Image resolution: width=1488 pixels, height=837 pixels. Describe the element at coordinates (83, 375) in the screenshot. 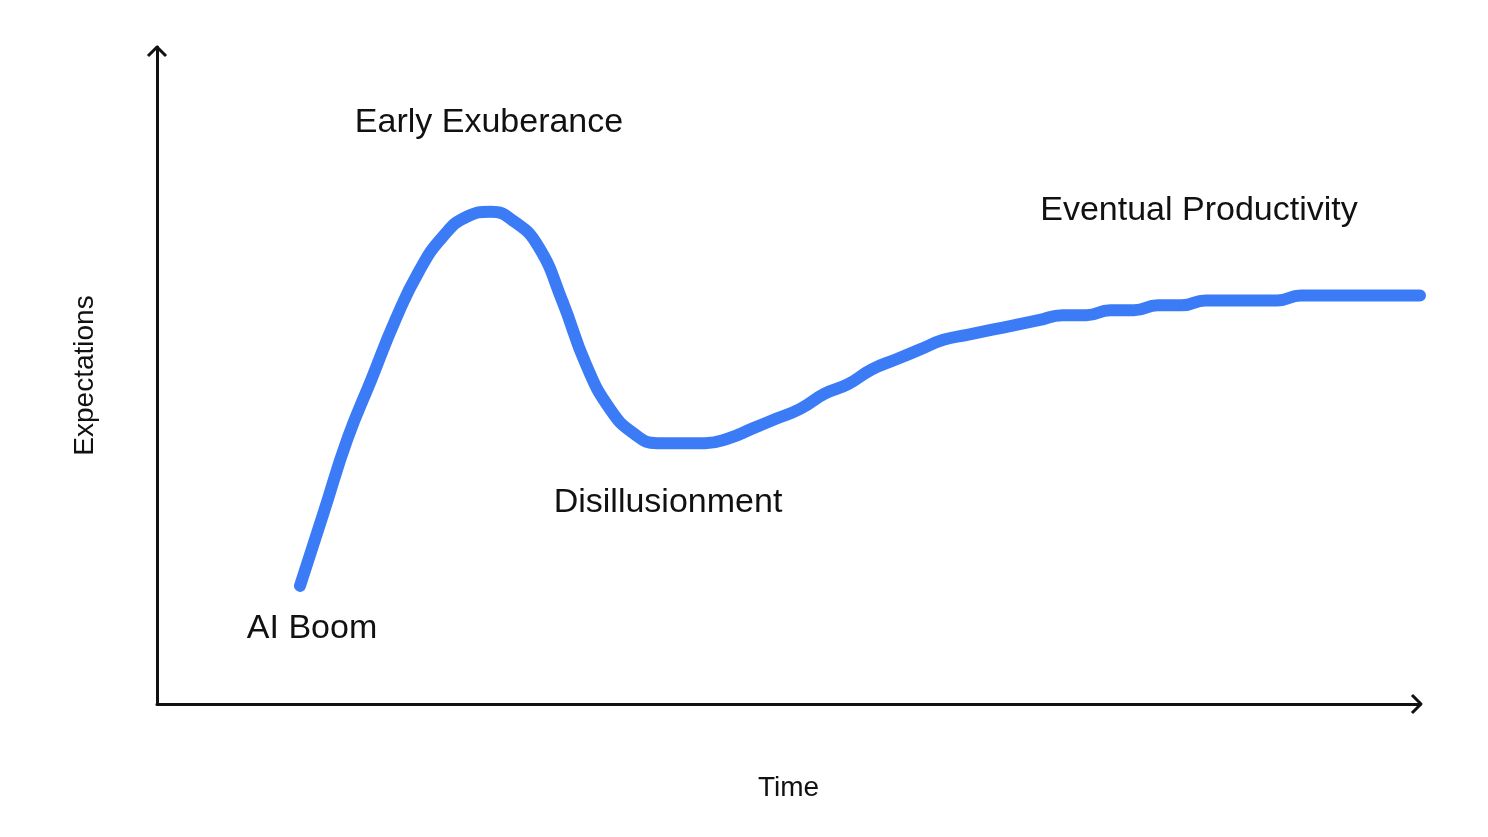

I see `y-axis-title: Expectations` at that location.